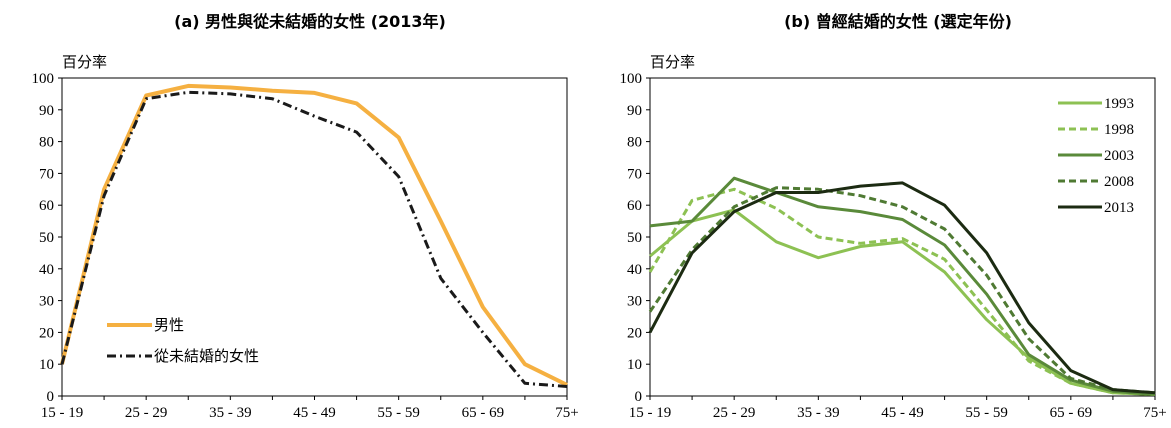  What do you see at coordinates (84, 62) in the screenshot?
I see `panel-a-y-unit-label: 百分率` at bounding box center [84, 62].